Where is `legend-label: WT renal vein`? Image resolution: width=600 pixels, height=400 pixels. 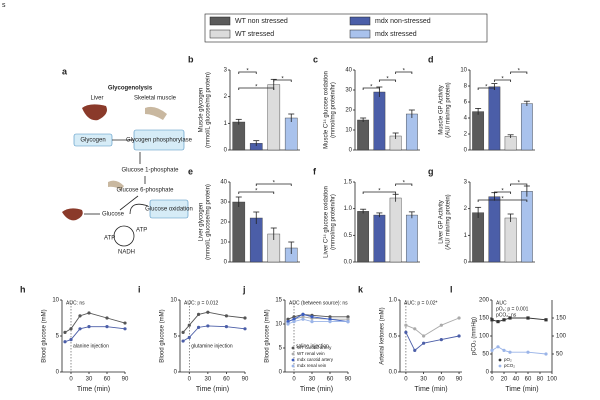
legend-label: WT renal vein is located at coordinates (311, 353).